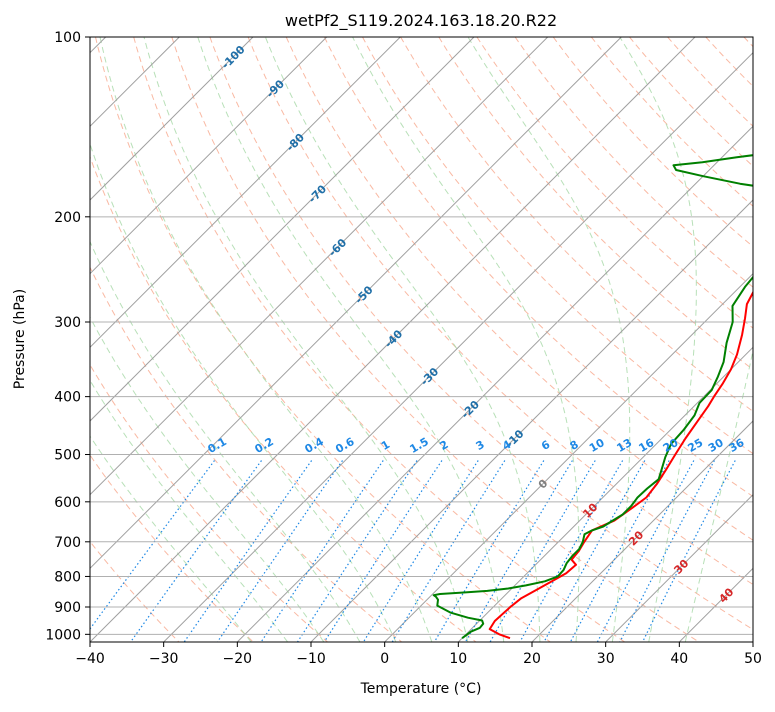 This screenshot has height=712, width=775. What do you see at coordinates (67, 398) in the screenshot?
I see `y-tick-label: 400` at bounding box center [67, 398].